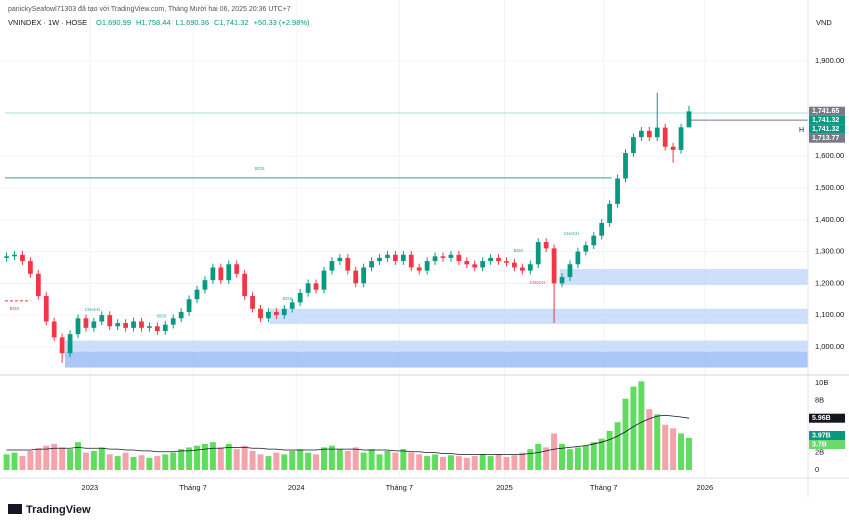 This screenshot has width=849, height=527. I want to click on logo: TradingView, so click(58, 510).